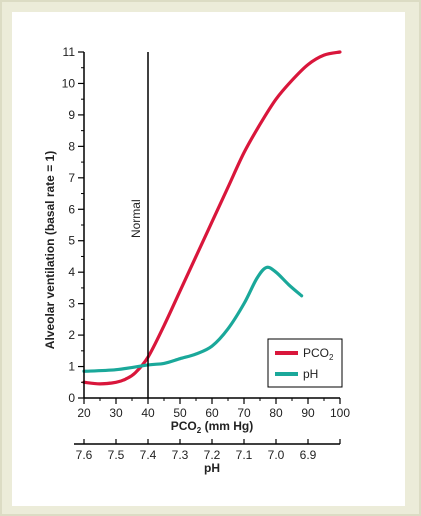  I want to click on ph-tick-label: 7.0, so click(276, 455).